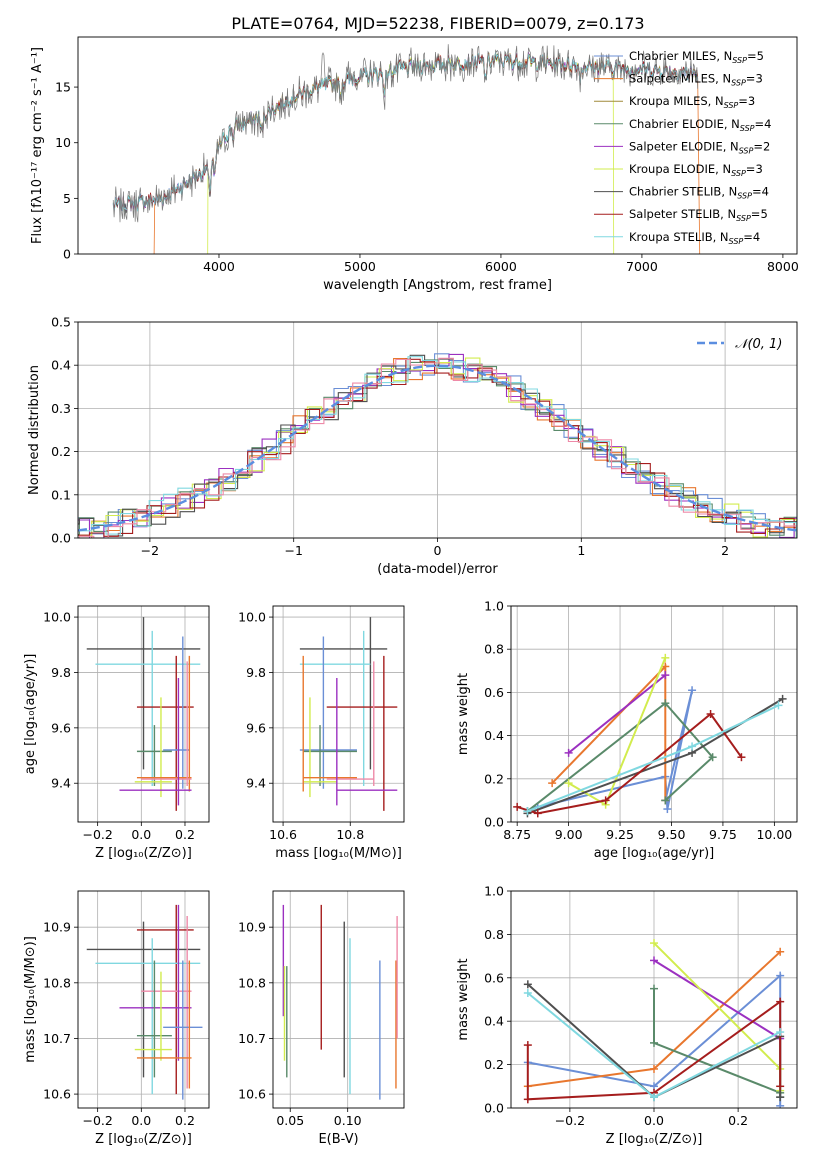 The image size is (819, 1170). What do you see at coordinates (30, 714) in the screenshot?
I see `y-axis-label: age [log₁₀(age/yr)]` at bounding box center [30, 714].